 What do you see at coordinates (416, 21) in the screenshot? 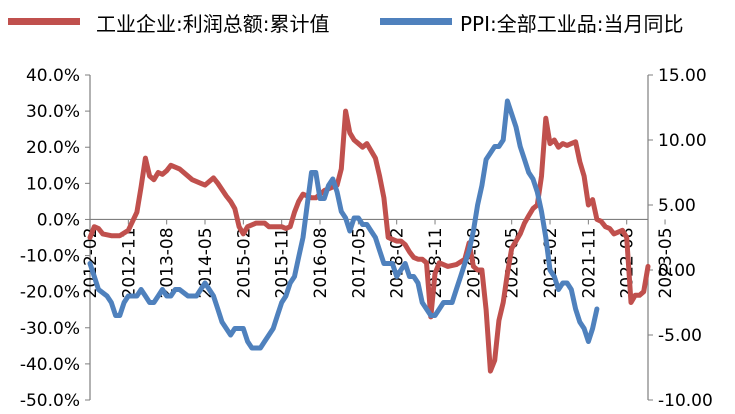
I see `legend-swatch-ppi` at bounding box center [416, 21].